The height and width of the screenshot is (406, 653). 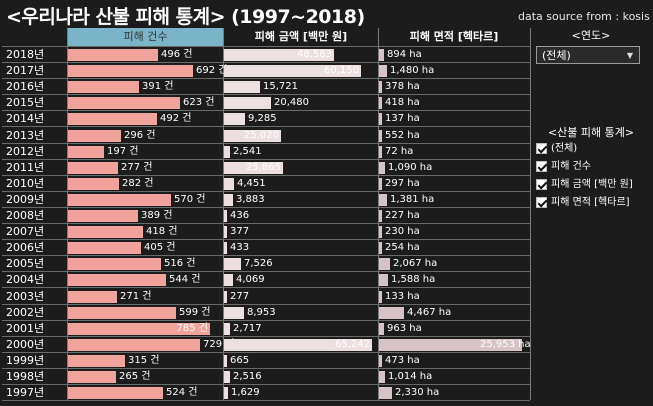 I want to click on year-label: 2001년, so click(x=25, y=328).